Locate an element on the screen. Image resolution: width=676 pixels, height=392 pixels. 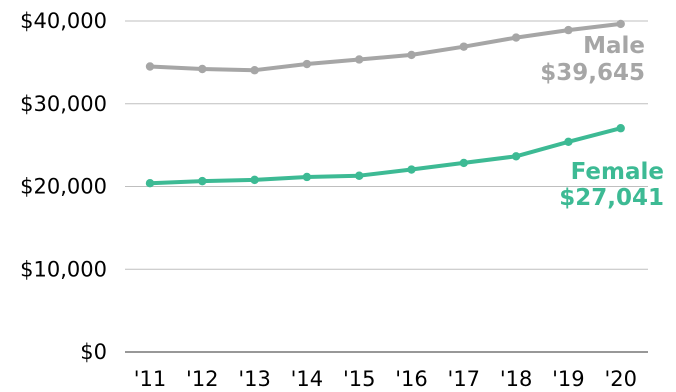
series-end-labels: Male $39,645 Female $27,041 is located at coordinates (602, 122).